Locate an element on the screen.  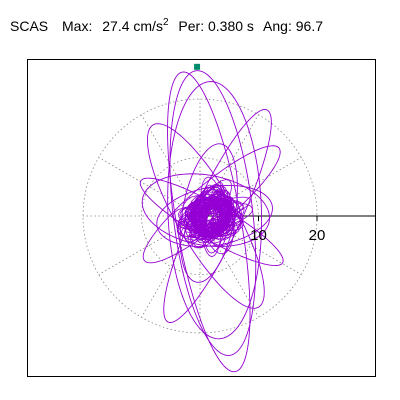
tick-label-20: 20 is located at coordinates (317, 235).